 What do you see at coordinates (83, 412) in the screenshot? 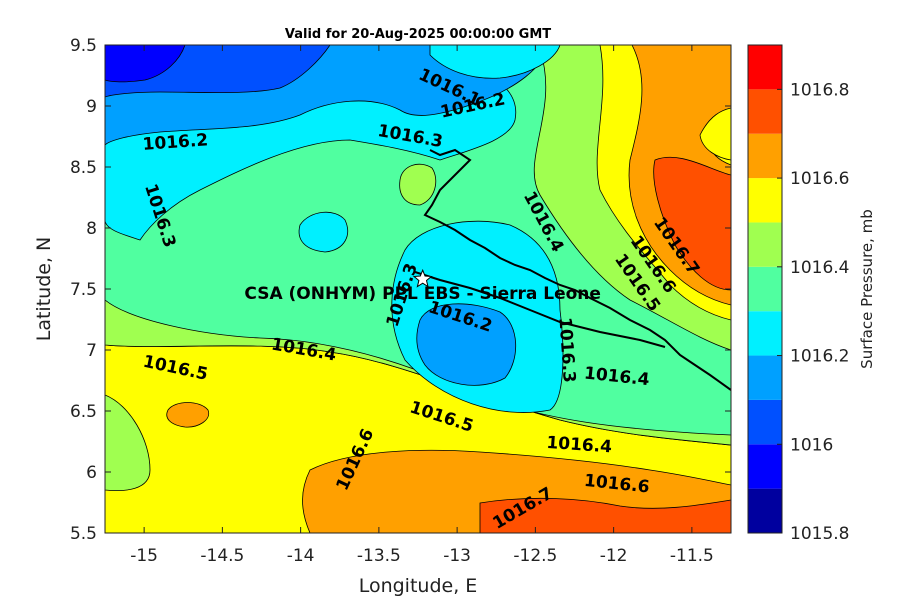
I see `y-tick-label: 6.5` at bounding box center [83, 412].